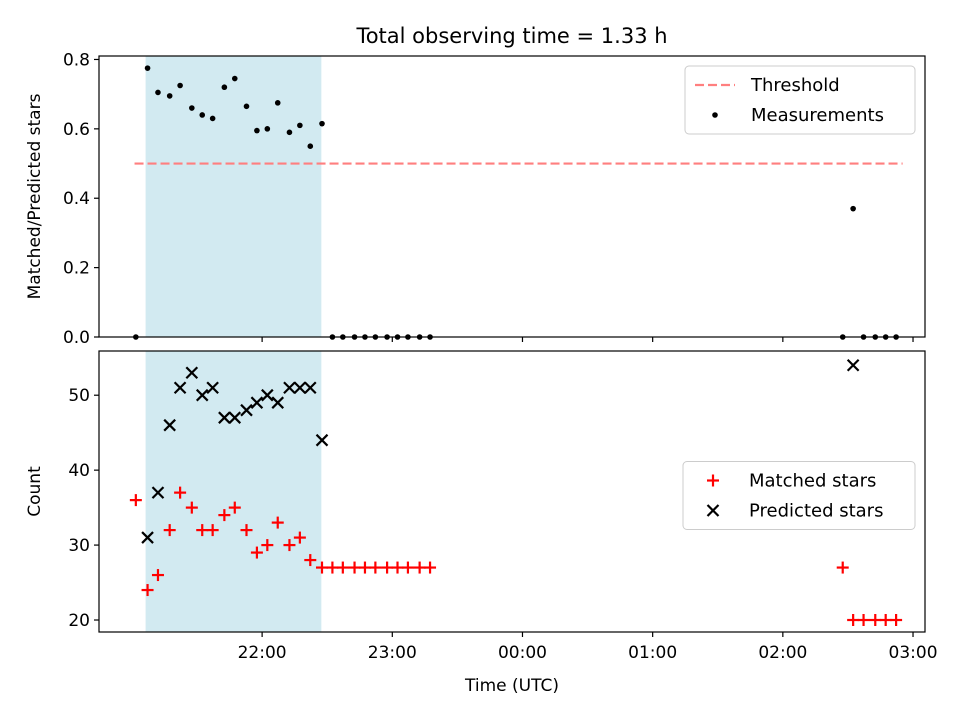  I want to click on y-tick-label: 20, so click(79, 621).